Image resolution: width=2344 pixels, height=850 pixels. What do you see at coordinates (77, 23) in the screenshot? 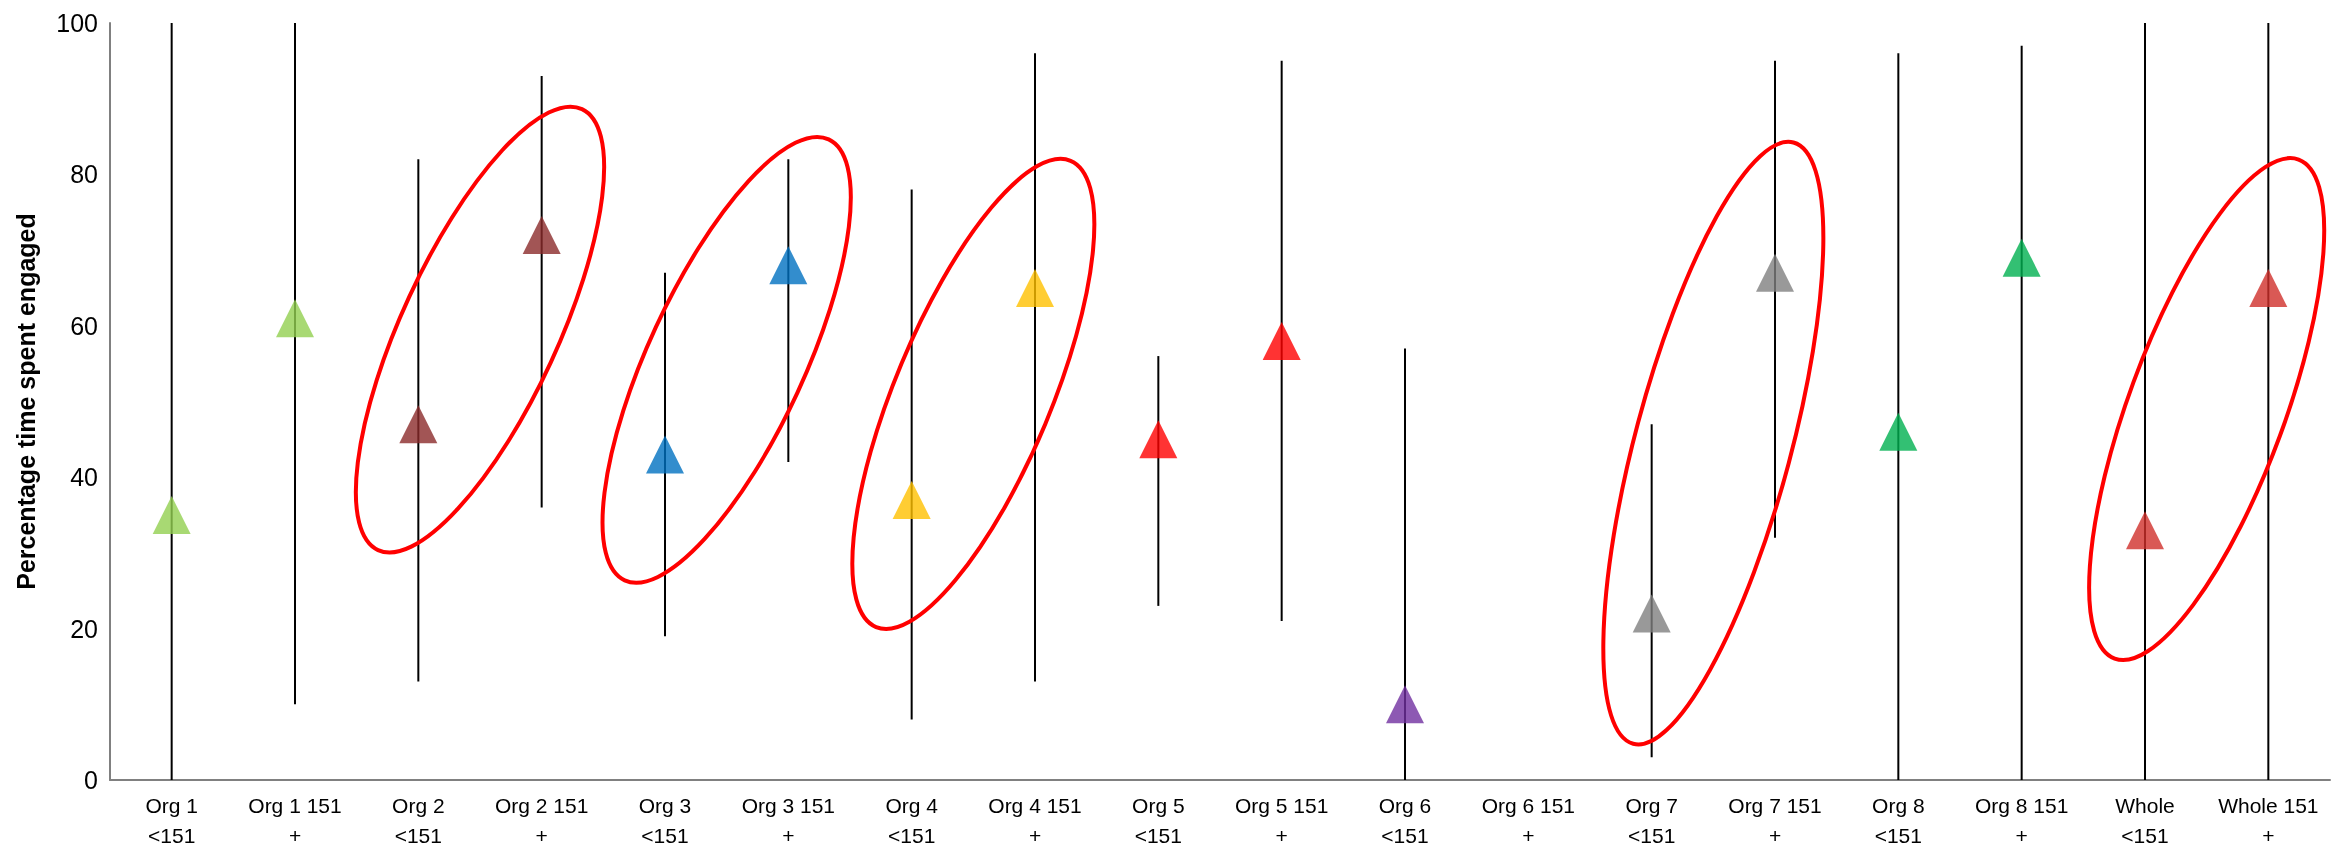
I see `y-tick-label: 100` at bounding box center [77, 23].